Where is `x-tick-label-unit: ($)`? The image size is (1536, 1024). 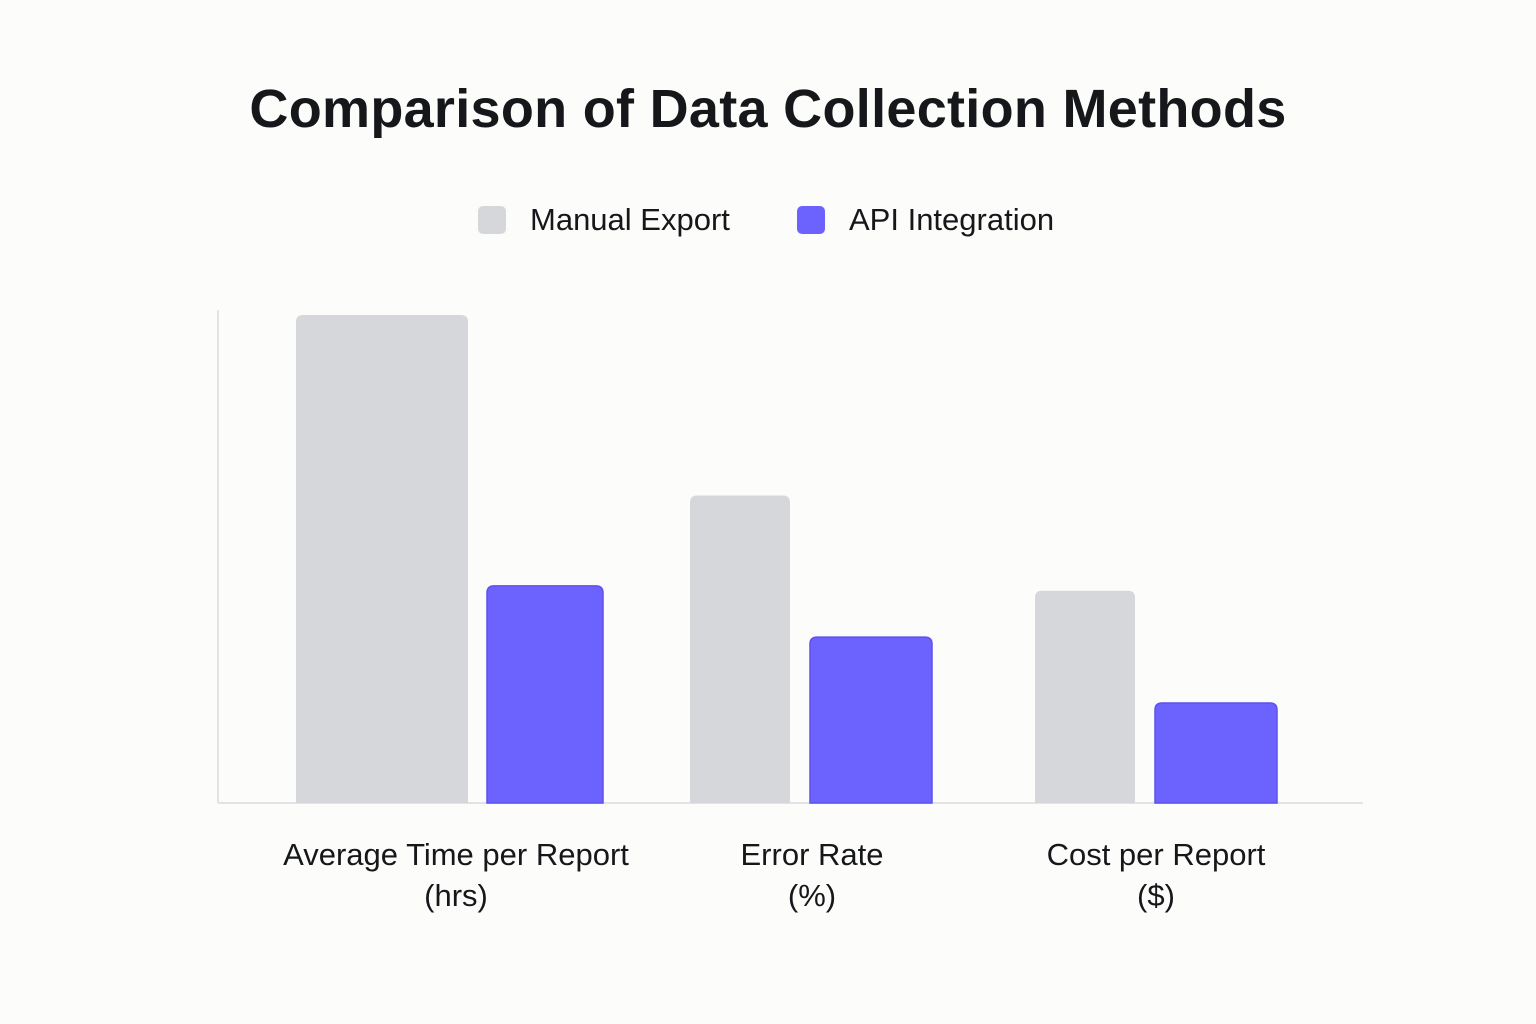 x-tick-label-unit: ($) is located at coordinates (1156, 895).